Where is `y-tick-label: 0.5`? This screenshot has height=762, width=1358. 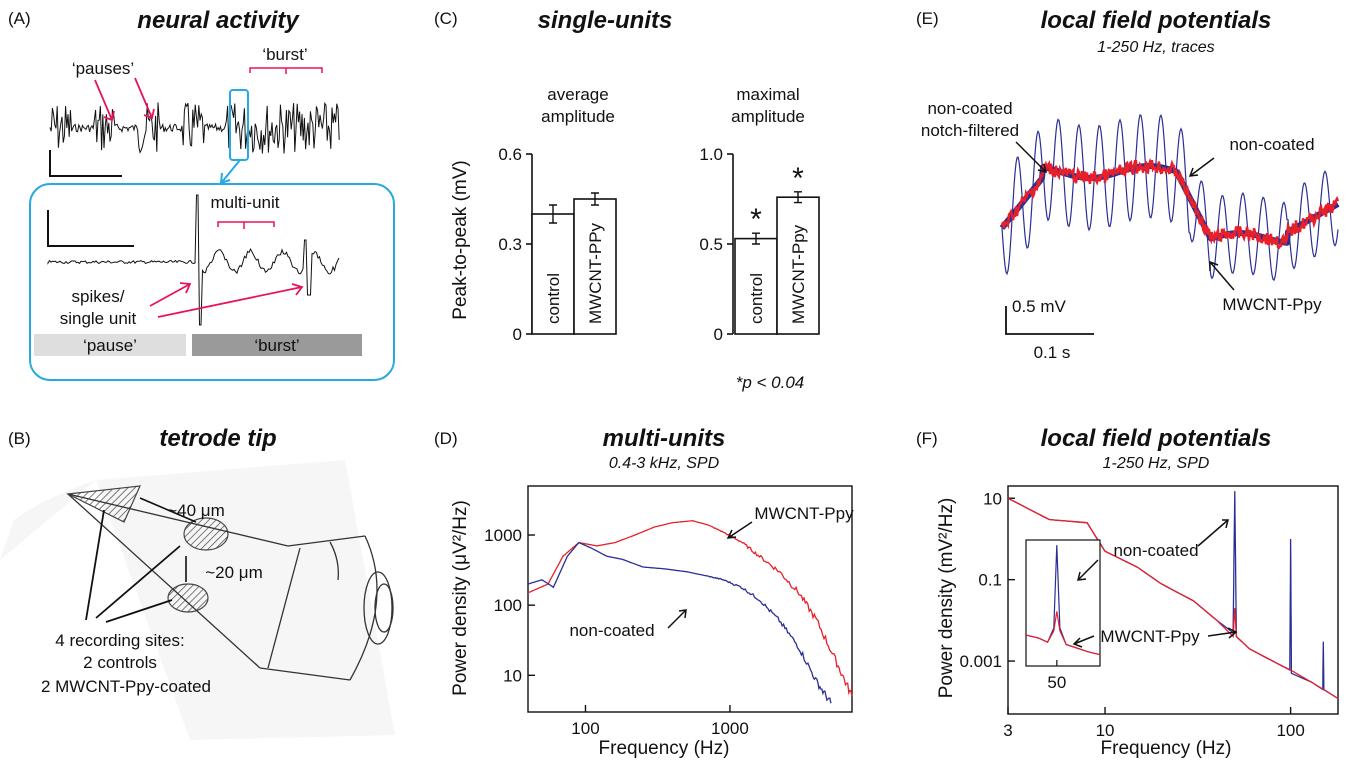 y-tick-label: 0.5 is located at coordinates (711, 244).